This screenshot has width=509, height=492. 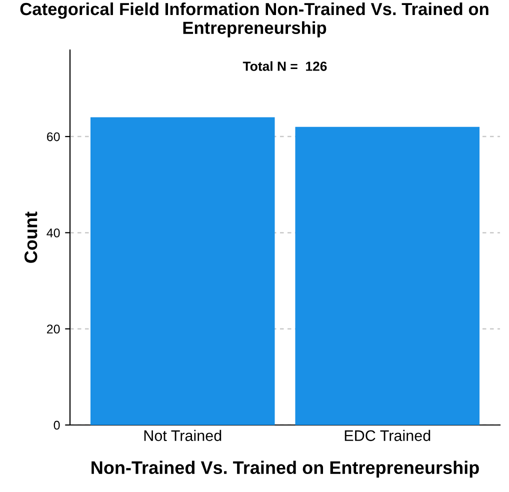 I want to click on x-axis-title: Non-Trained Vs. Trained on Entrepreneurship, so click(x=285, y=469).